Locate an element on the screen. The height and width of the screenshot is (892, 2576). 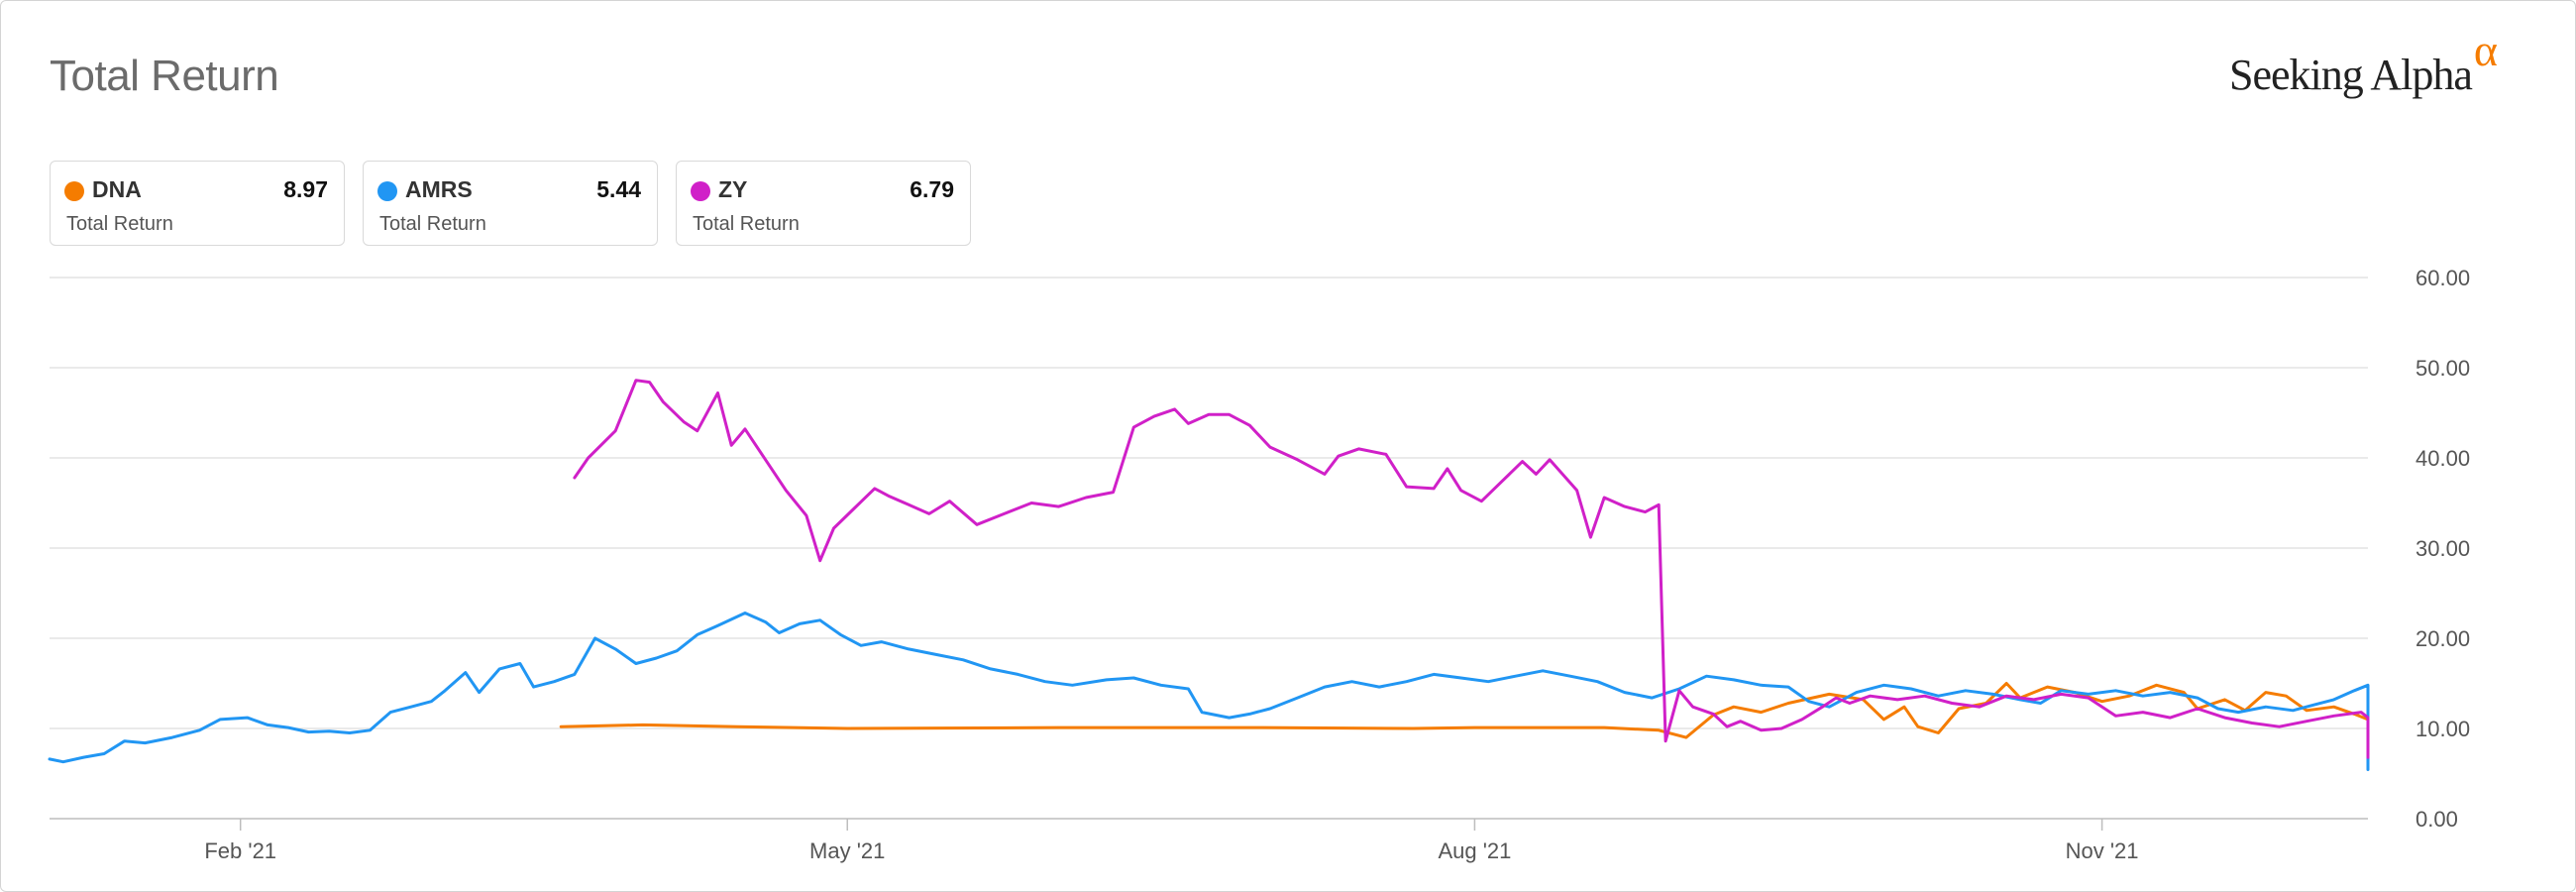
page-title: Total Return is located at coordinates (164, 76).